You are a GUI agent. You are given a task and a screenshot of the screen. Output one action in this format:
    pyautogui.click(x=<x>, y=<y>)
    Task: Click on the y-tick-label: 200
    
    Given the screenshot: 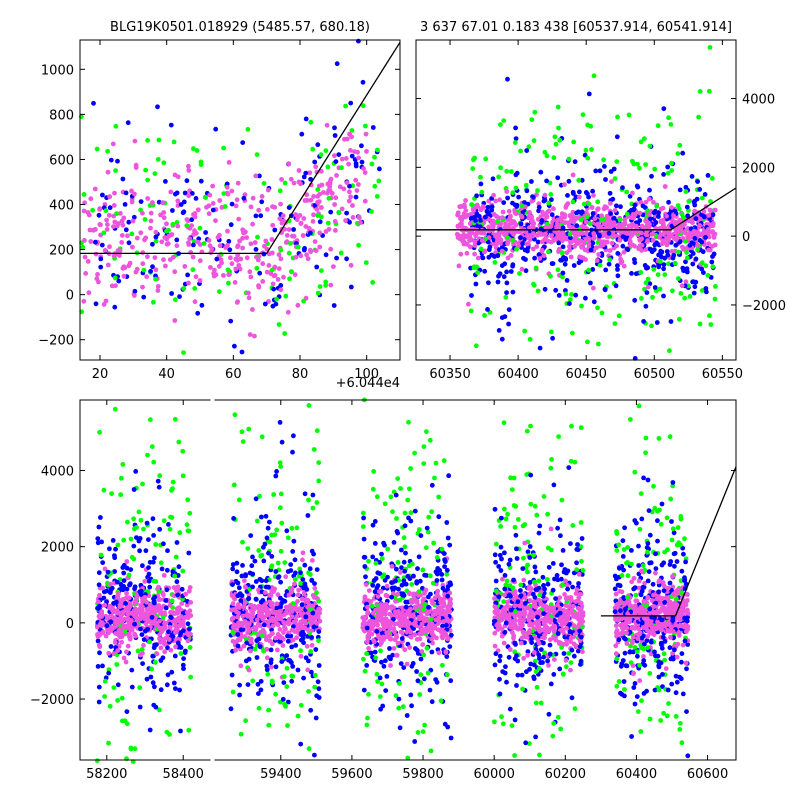 What is the action you would take?
    pyautogui.click(x=61, y=251)
    